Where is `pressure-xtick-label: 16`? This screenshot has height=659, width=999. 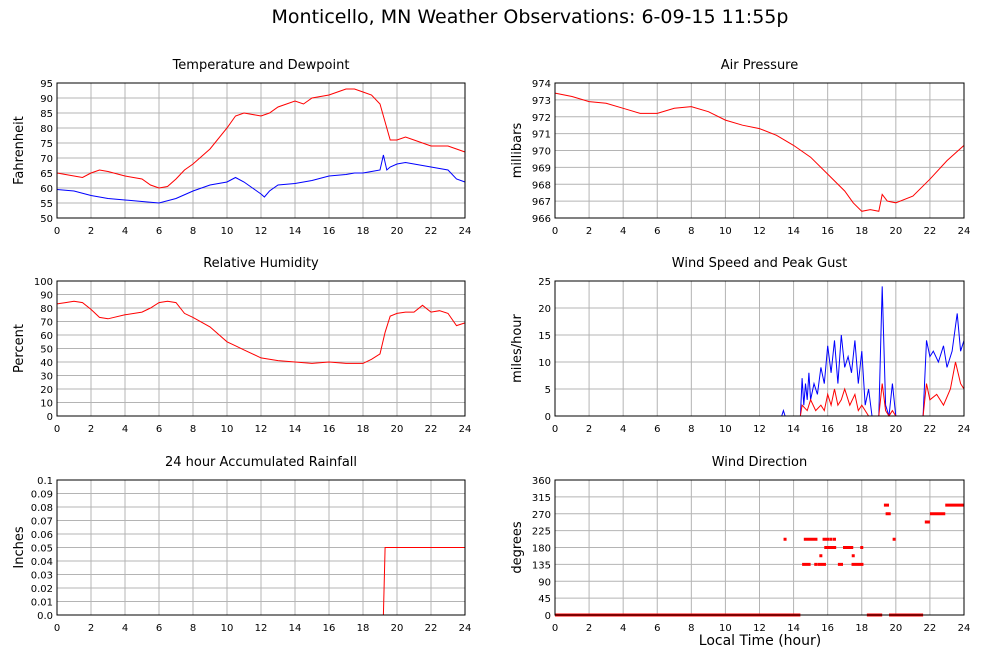
pressure-xtick-label: 16 is located at coordinates (827, 231).